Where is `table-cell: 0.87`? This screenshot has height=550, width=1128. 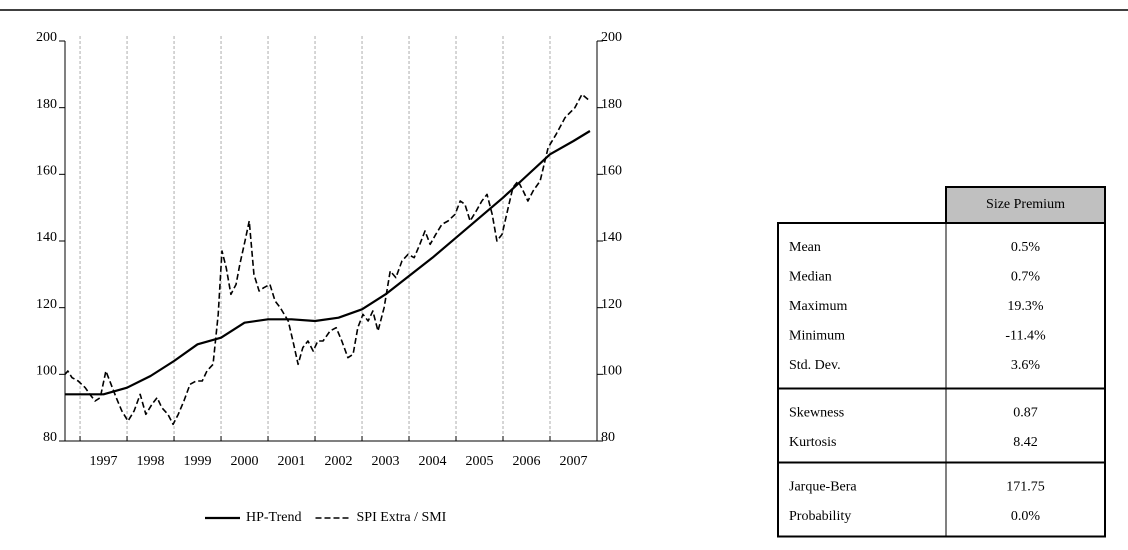
table-cell: 0.87 is located at coordinates (1025, 412).